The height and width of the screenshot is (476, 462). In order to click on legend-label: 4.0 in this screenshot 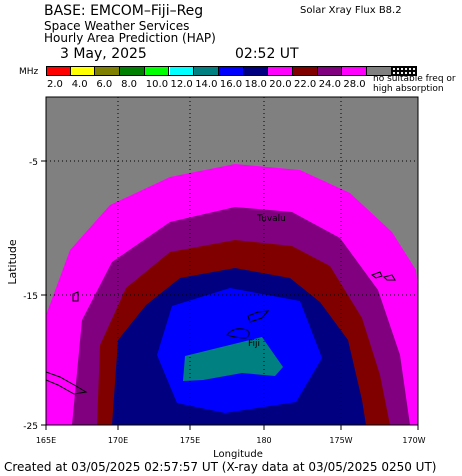, I will do `click(79, 84)`.